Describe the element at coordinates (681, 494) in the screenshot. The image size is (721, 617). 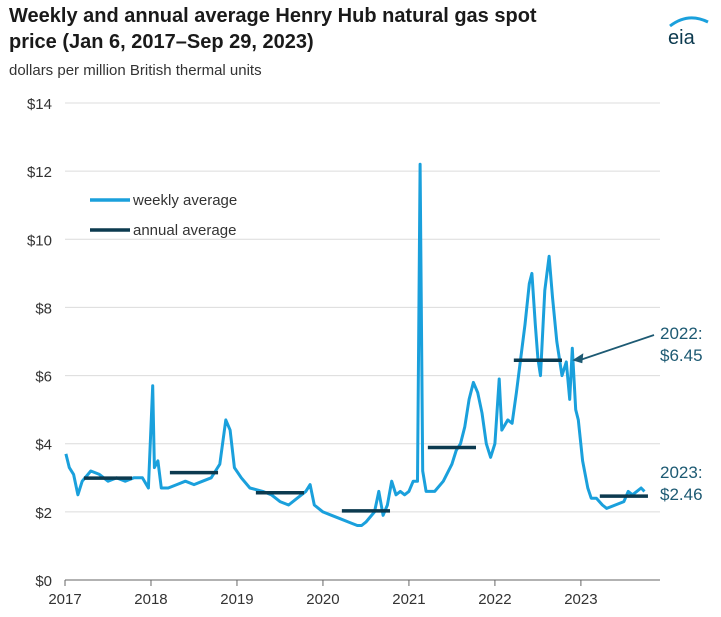
I see `annotation-2023-label-value: $2.46` at that location.